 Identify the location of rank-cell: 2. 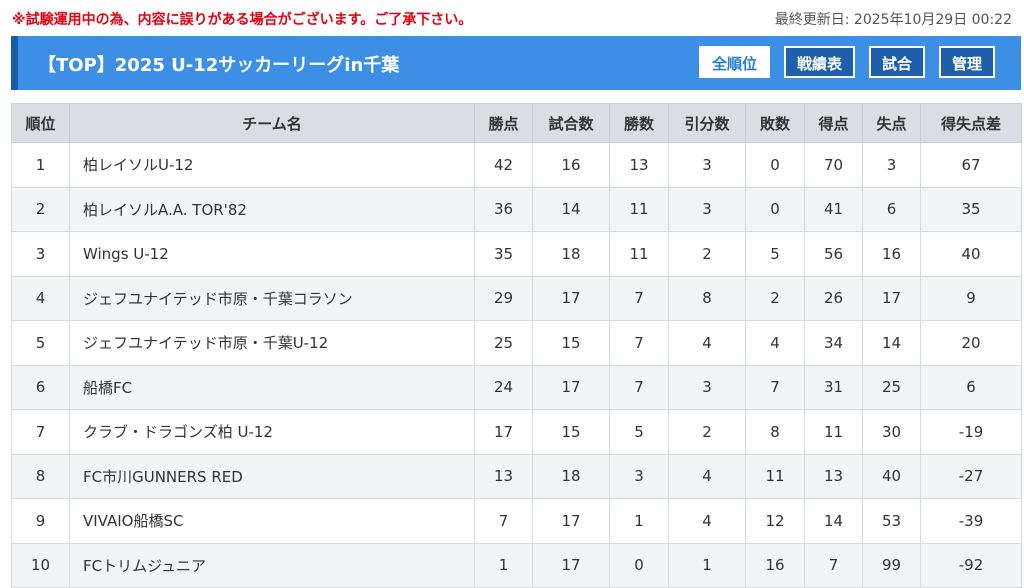
(40, 209).